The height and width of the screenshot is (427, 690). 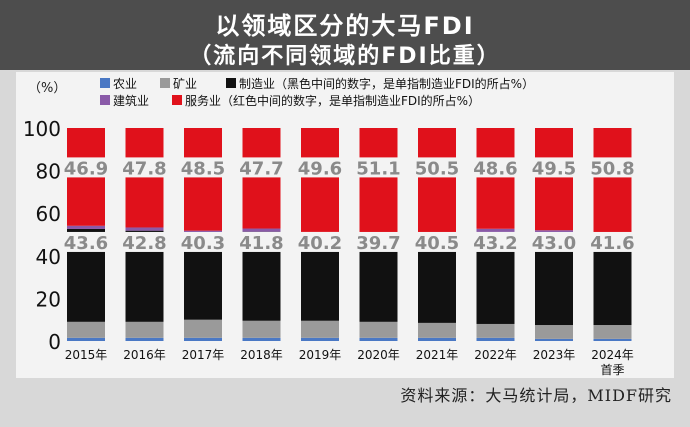 What do you see at coordinates (554, 243) in the screenshot?
I see `data-label: 43.0` at bounding box center [554, 243].